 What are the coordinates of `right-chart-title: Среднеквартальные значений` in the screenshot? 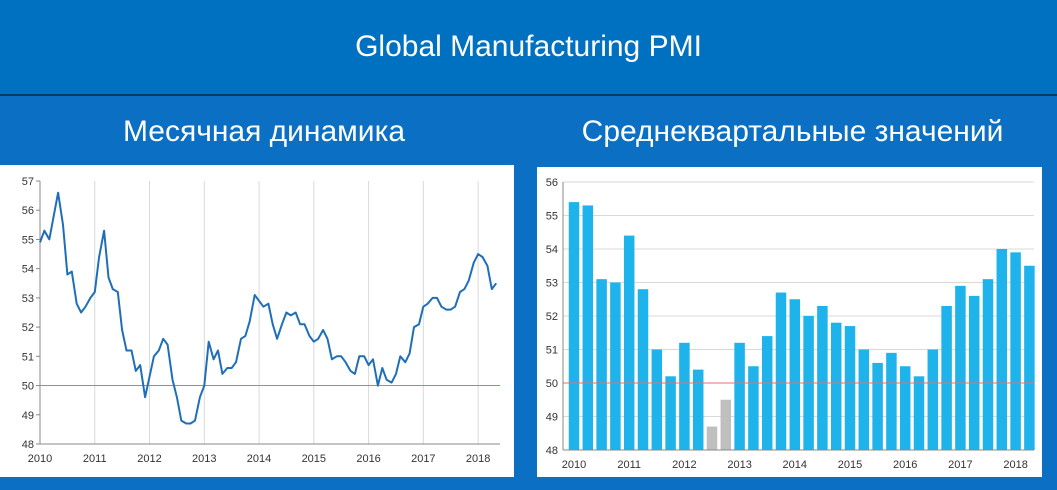 It's located at (792, 131).